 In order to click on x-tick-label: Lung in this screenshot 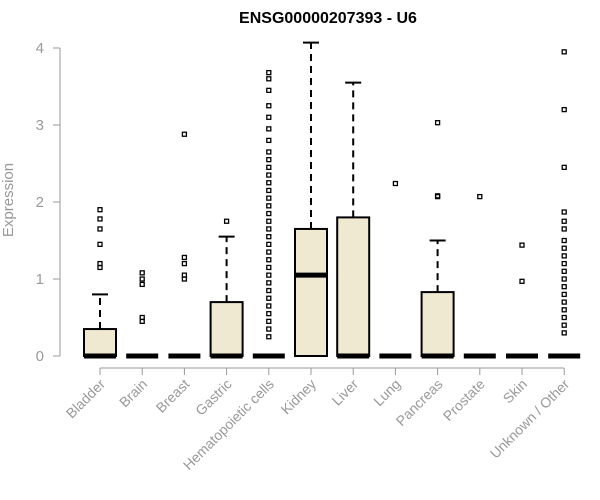, I will do `click(386, 392)`.